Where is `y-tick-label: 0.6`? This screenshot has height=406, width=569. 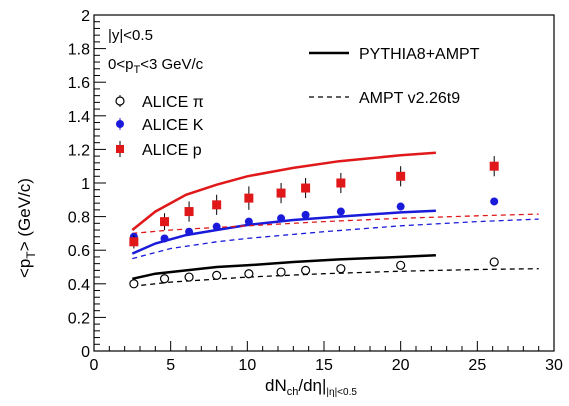 y-tick-label: 0.6 is located at coordinates (79, 251).